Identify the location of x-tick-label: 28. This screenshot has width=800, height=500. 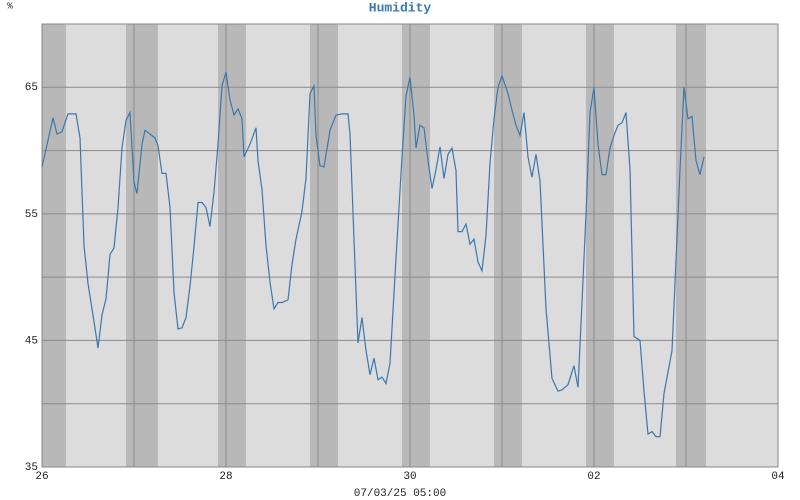
(225, 477).